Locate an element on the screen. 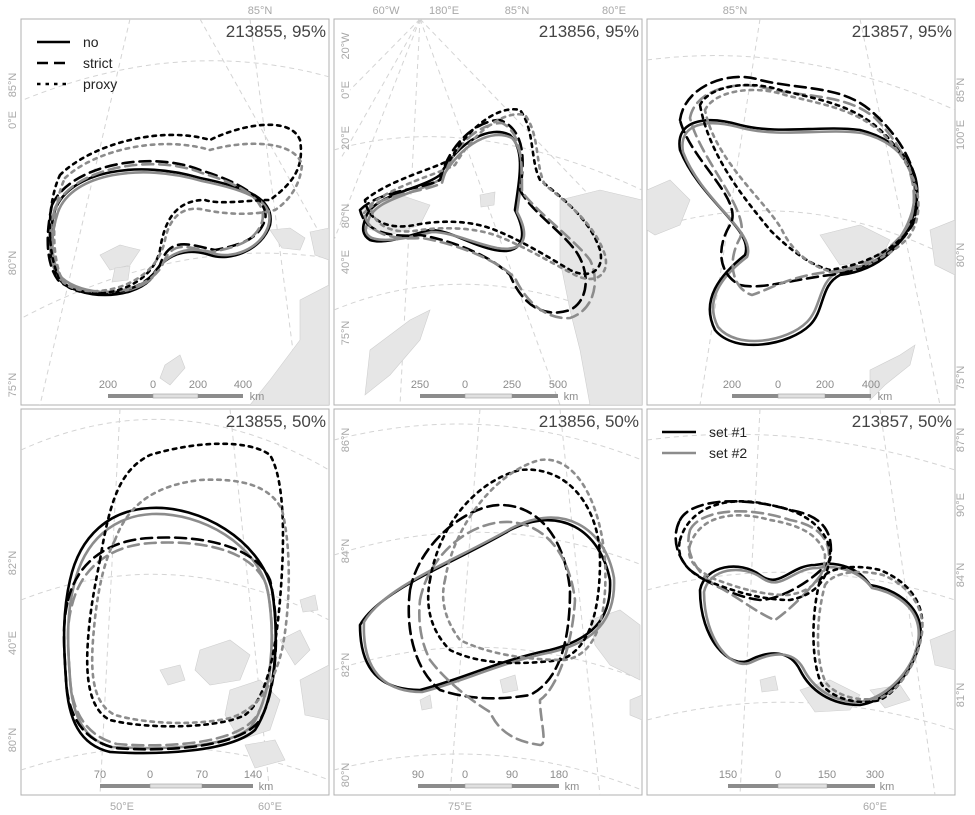 This screenshot has height=815, width=975. scale-tick-label: 70 is located at coordinates (202, 775).